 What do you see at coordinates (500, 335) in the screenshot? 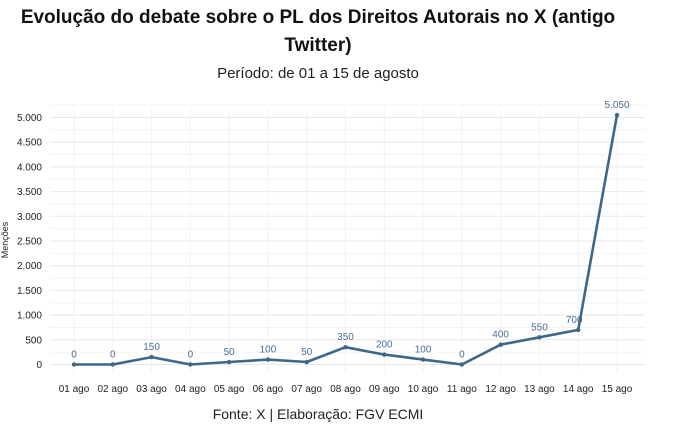
I see `data-label: 400` at bounding box center [500, 335].